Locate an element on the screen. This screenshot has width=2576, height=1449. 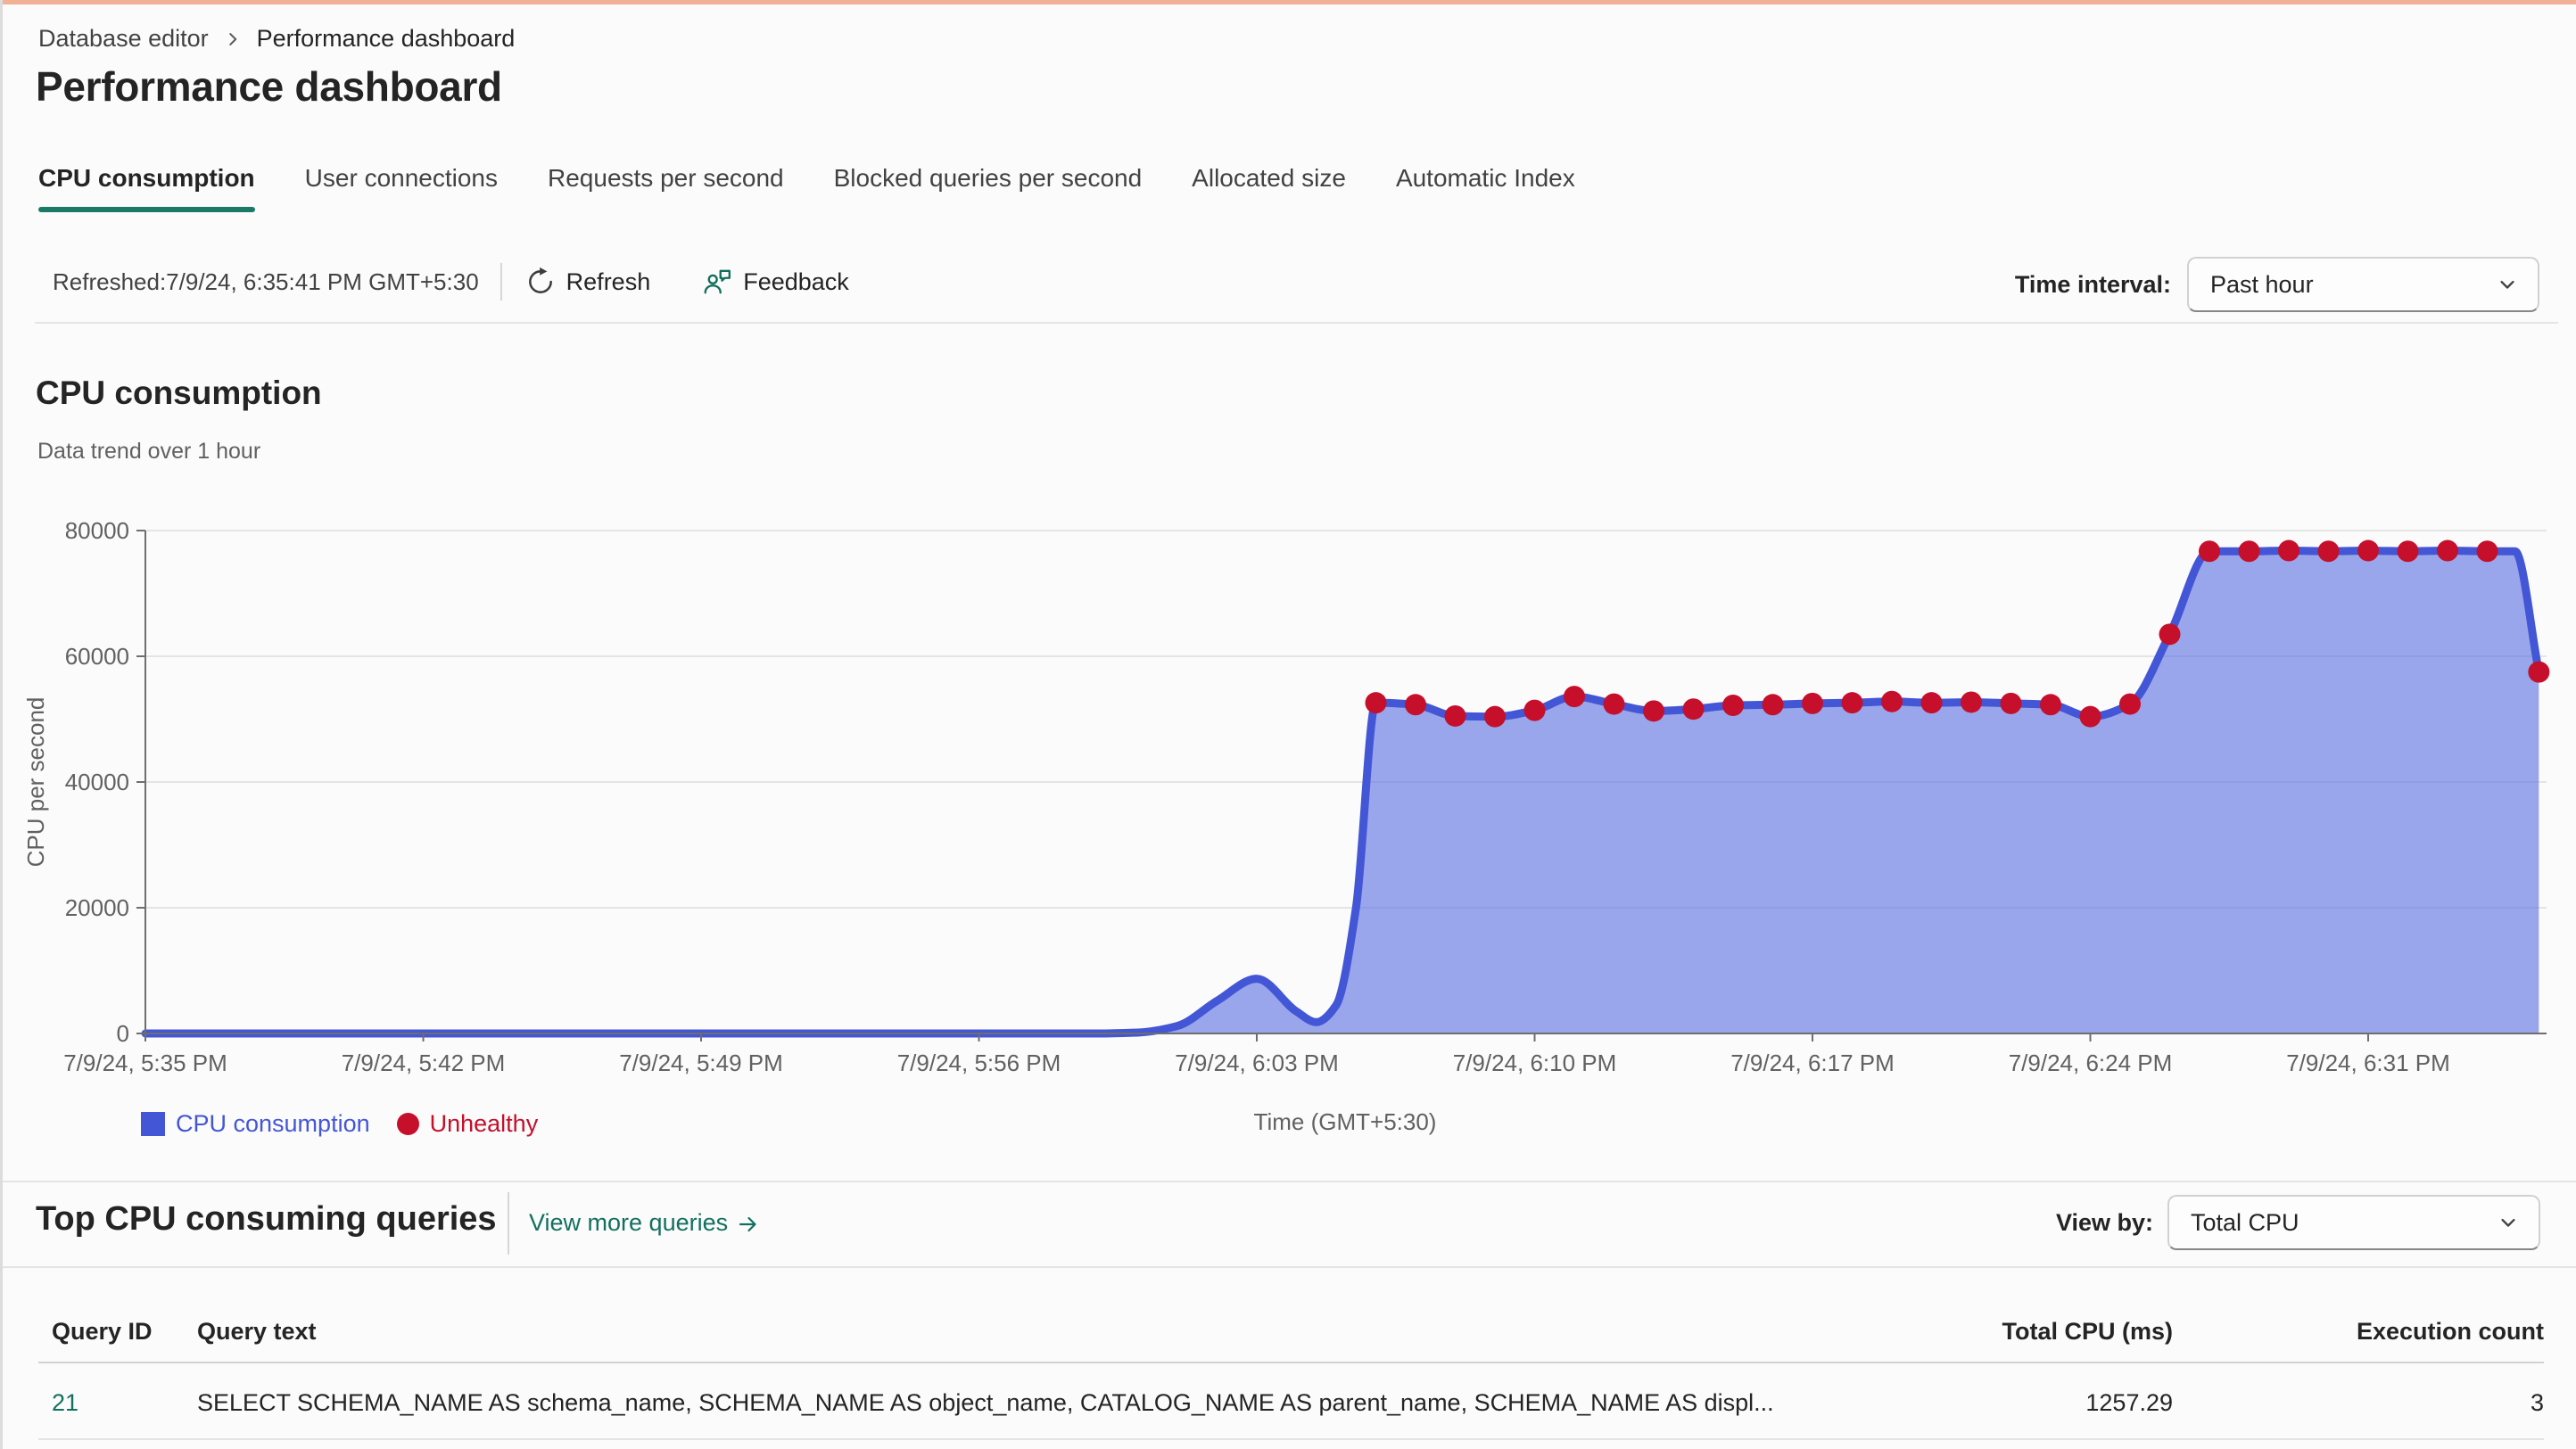
legend-square-swatch is located at coordinates (153, 1123).